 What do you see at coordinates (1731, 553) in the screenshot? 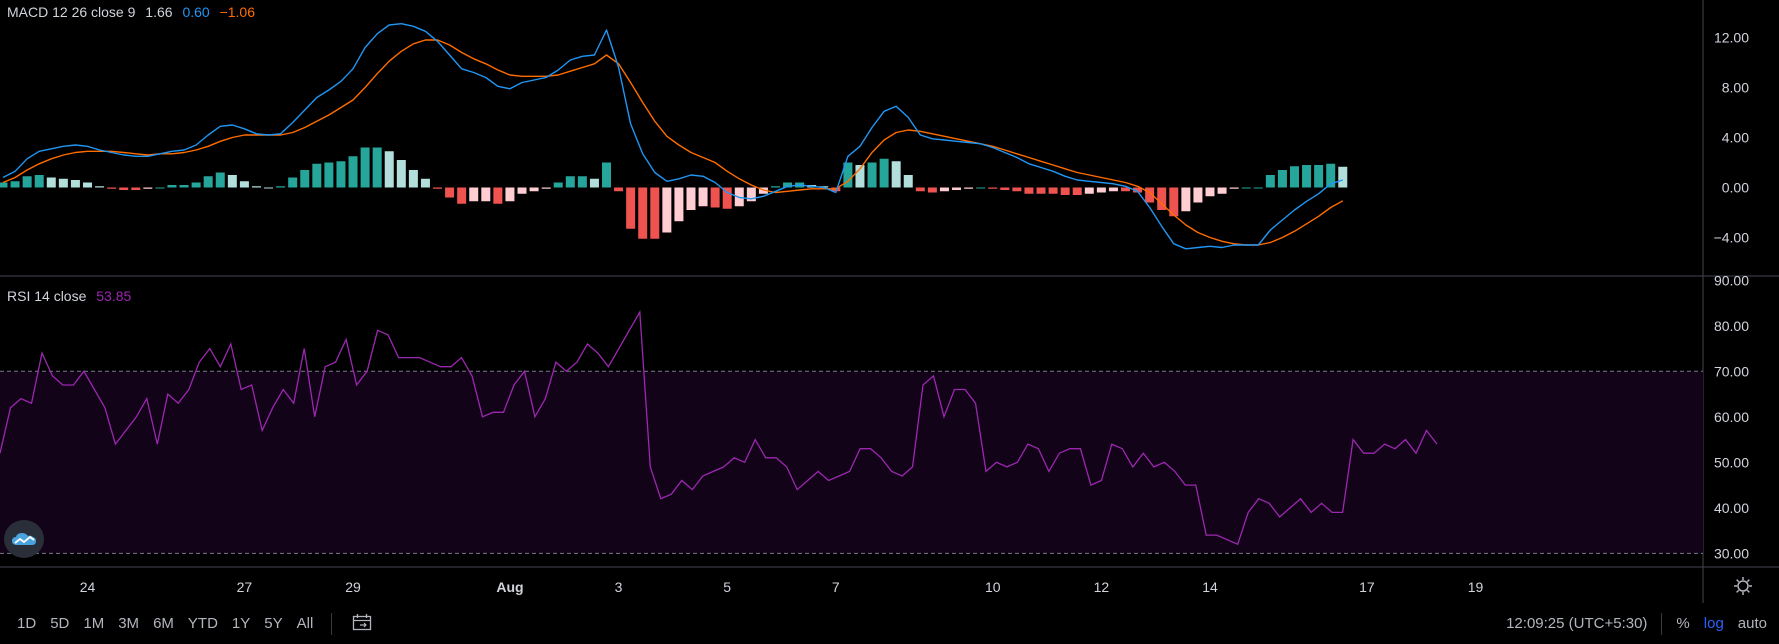
I see `rsi-axis-tick: 30.00` at bounding box center [1731, 553].